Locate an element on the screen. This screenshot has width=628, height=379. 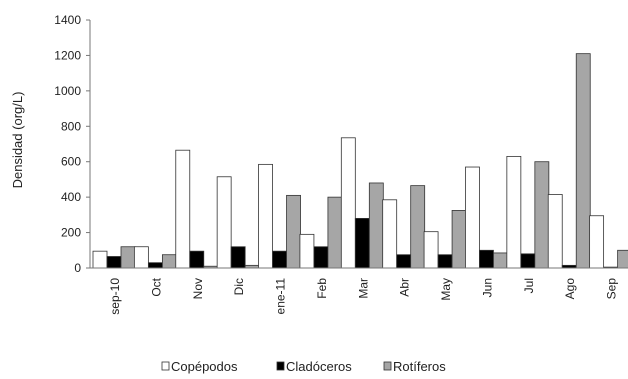
legend: Copépodos Cladóceros Rotíferos is located at coordinates (303, 366).